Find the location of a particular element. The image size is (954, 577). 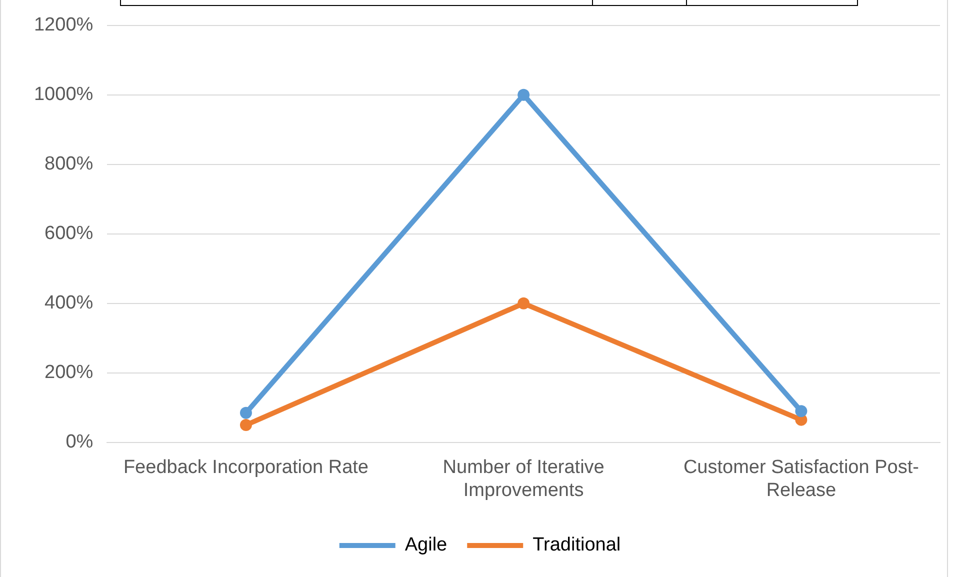

legend-label: Traditional is located at coordinates (576, 545).